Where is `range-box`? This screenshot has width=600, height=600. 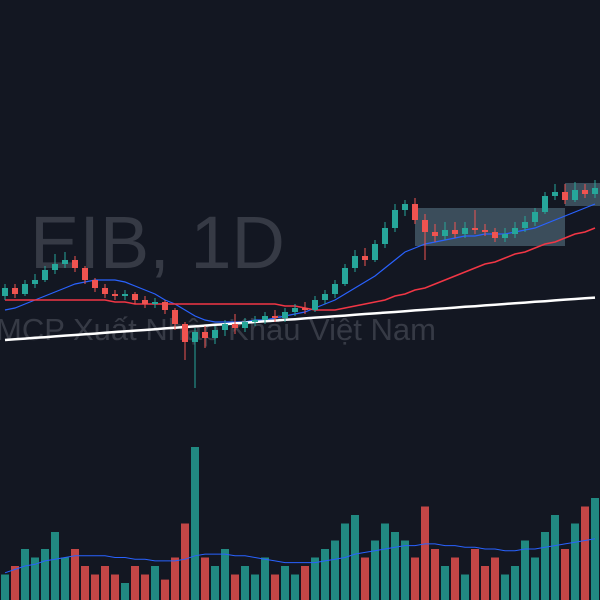
range-box is located at coordinates (490, 227).